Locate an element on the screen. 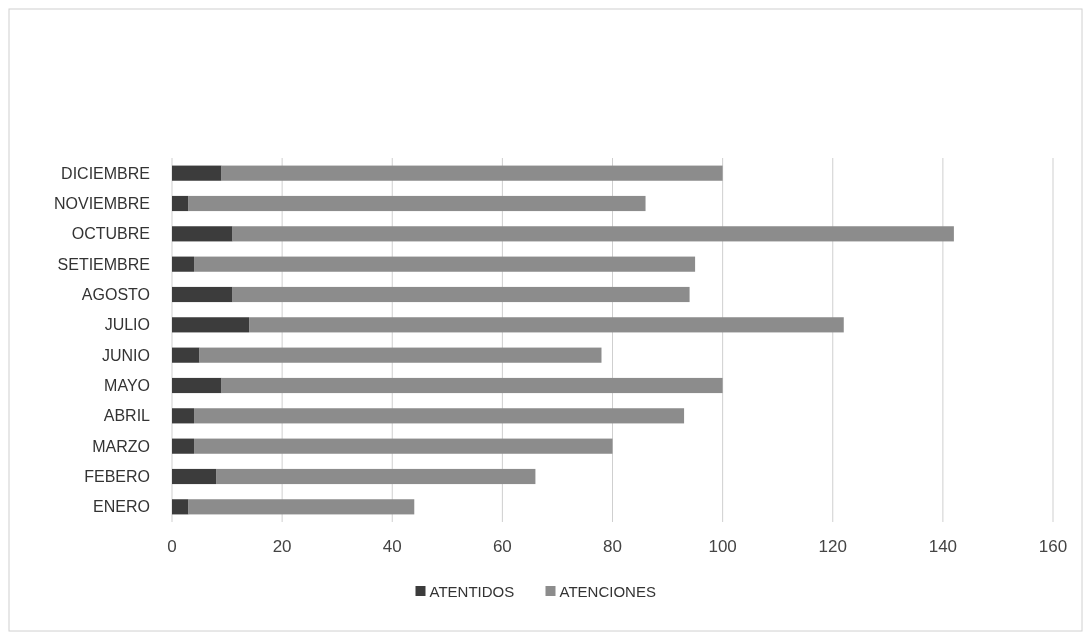  y-tick-label: JUNIO is located at coordinates (126, 355).